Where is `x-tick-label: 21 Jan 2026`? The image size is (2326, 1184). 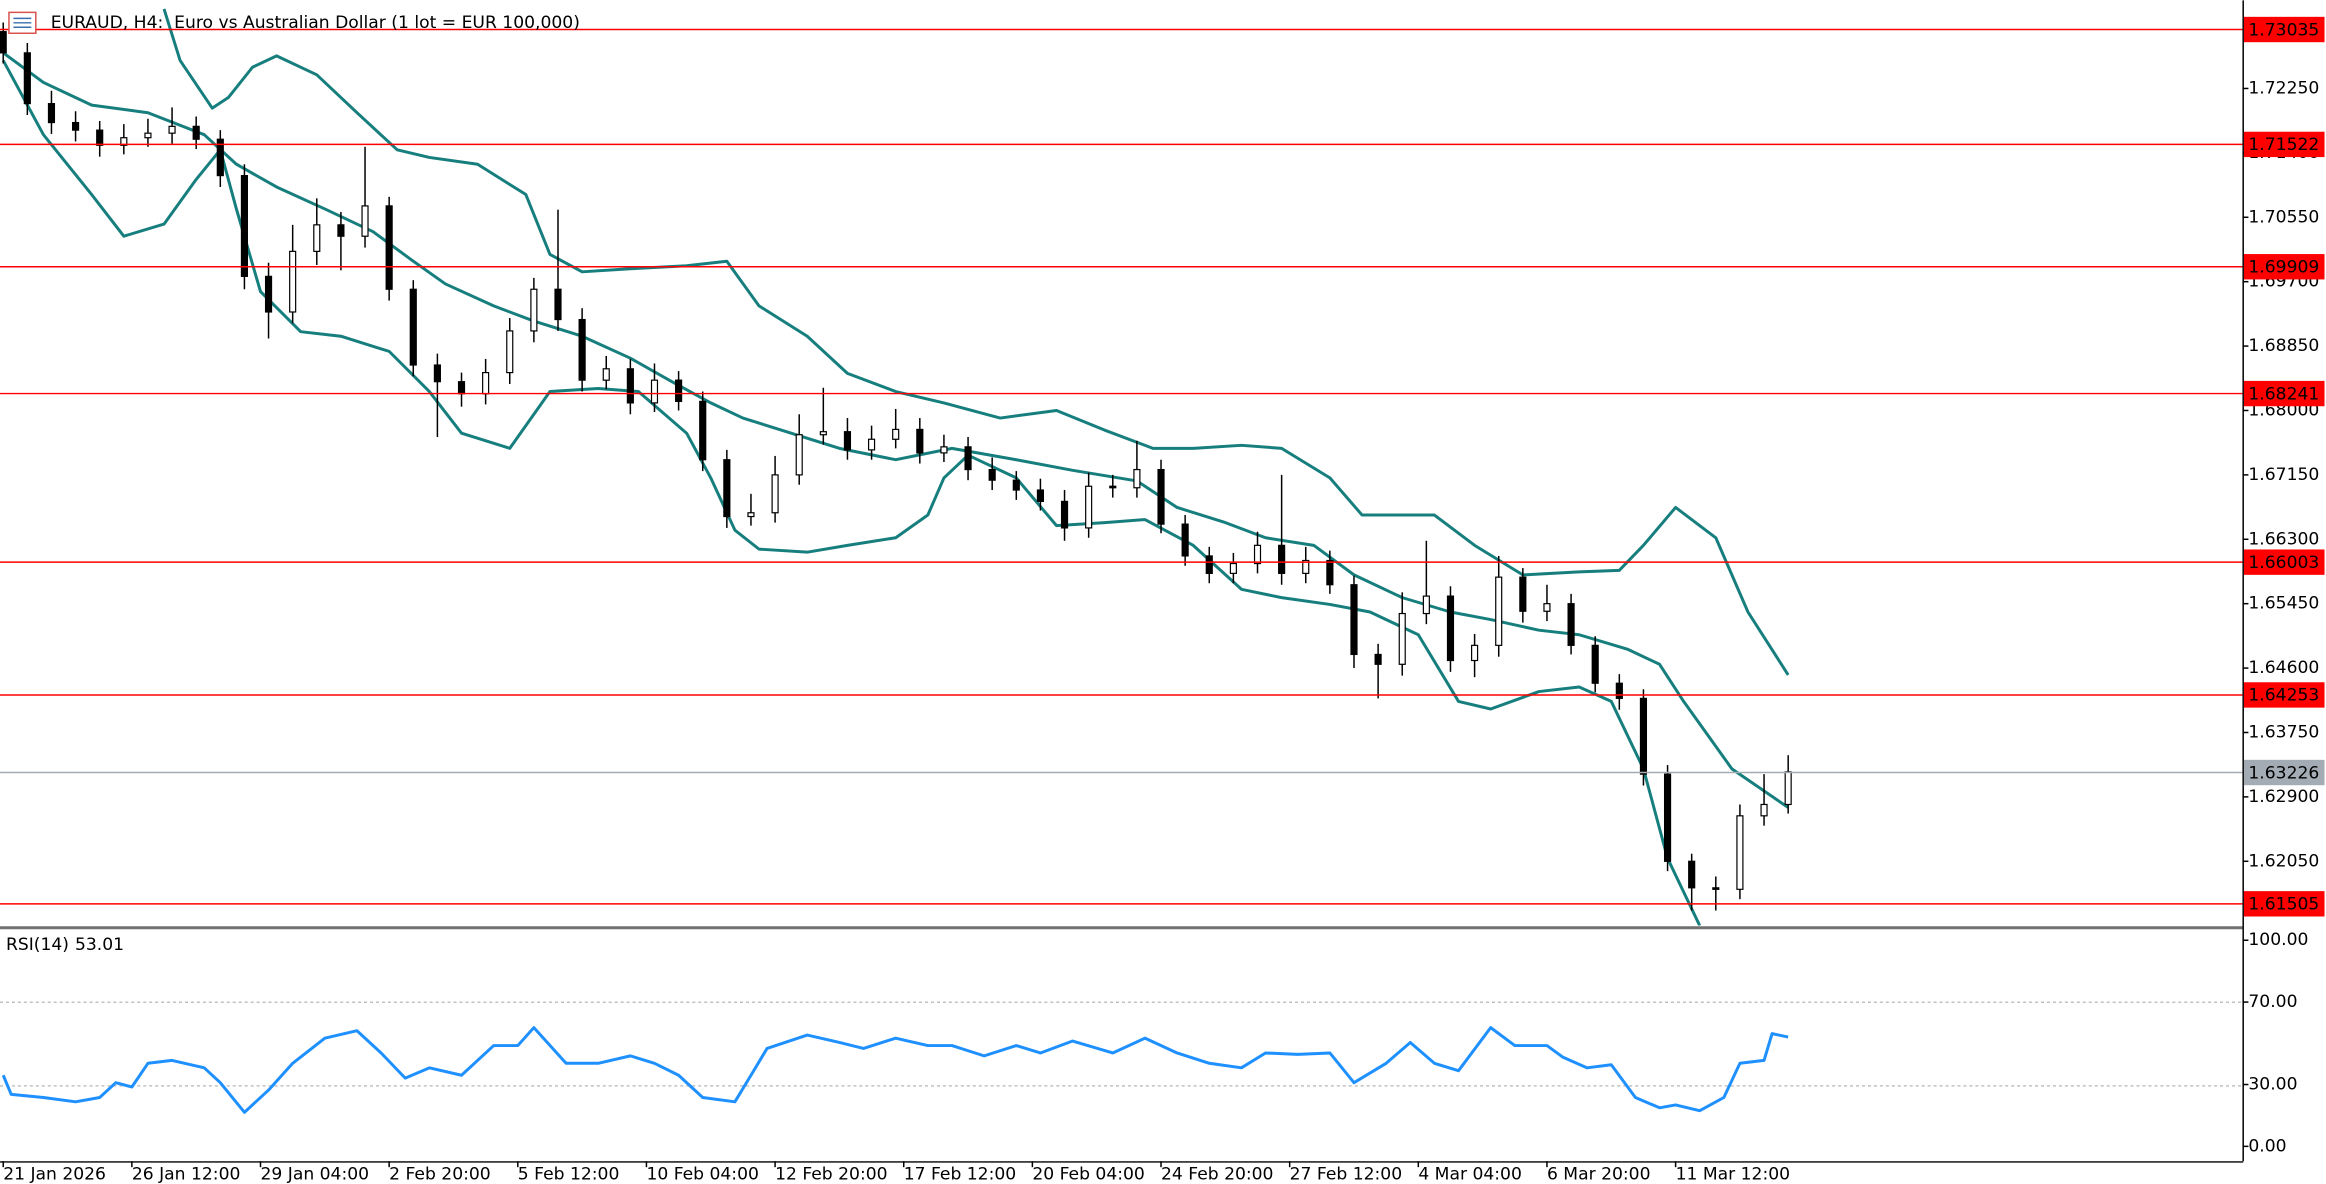
x-tick-label: 21 Jan 2026 is located at coordinates (54, 1174).